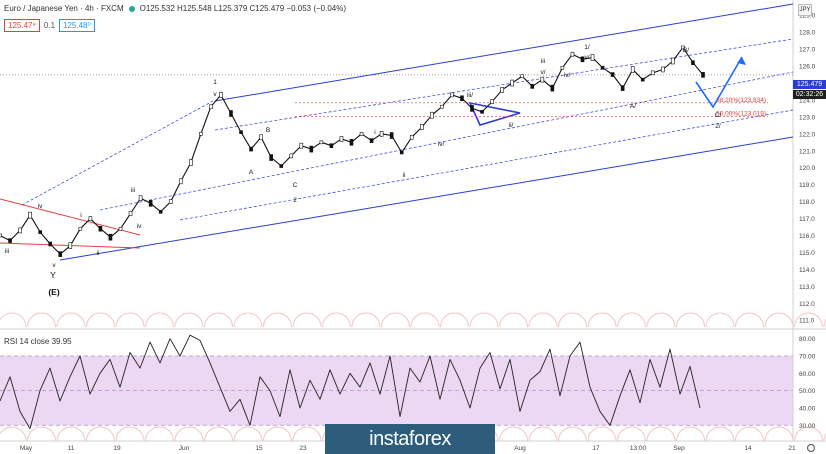 This screenshot has height=454, width=826. Describe the element at coordinates (807, 50) in the screenshot. I see `price-tick-label: 127.0` at that location.